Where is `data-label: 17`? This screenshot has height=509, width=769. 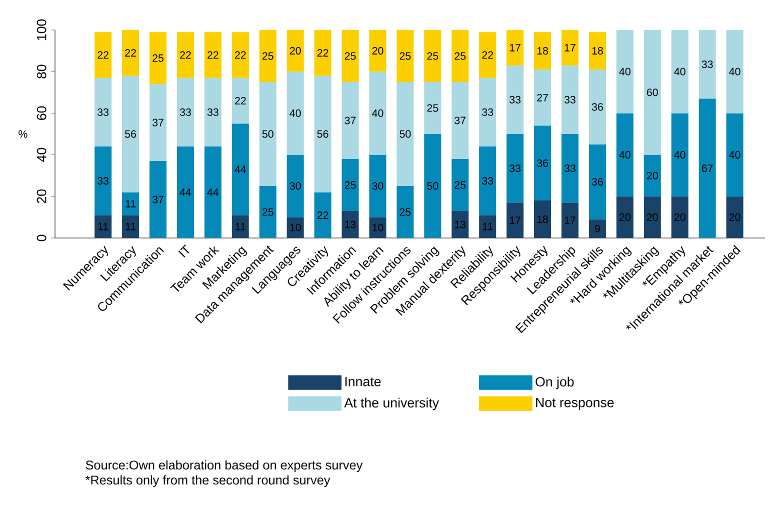 data-label: 17 is located at coordinates (515, 48).